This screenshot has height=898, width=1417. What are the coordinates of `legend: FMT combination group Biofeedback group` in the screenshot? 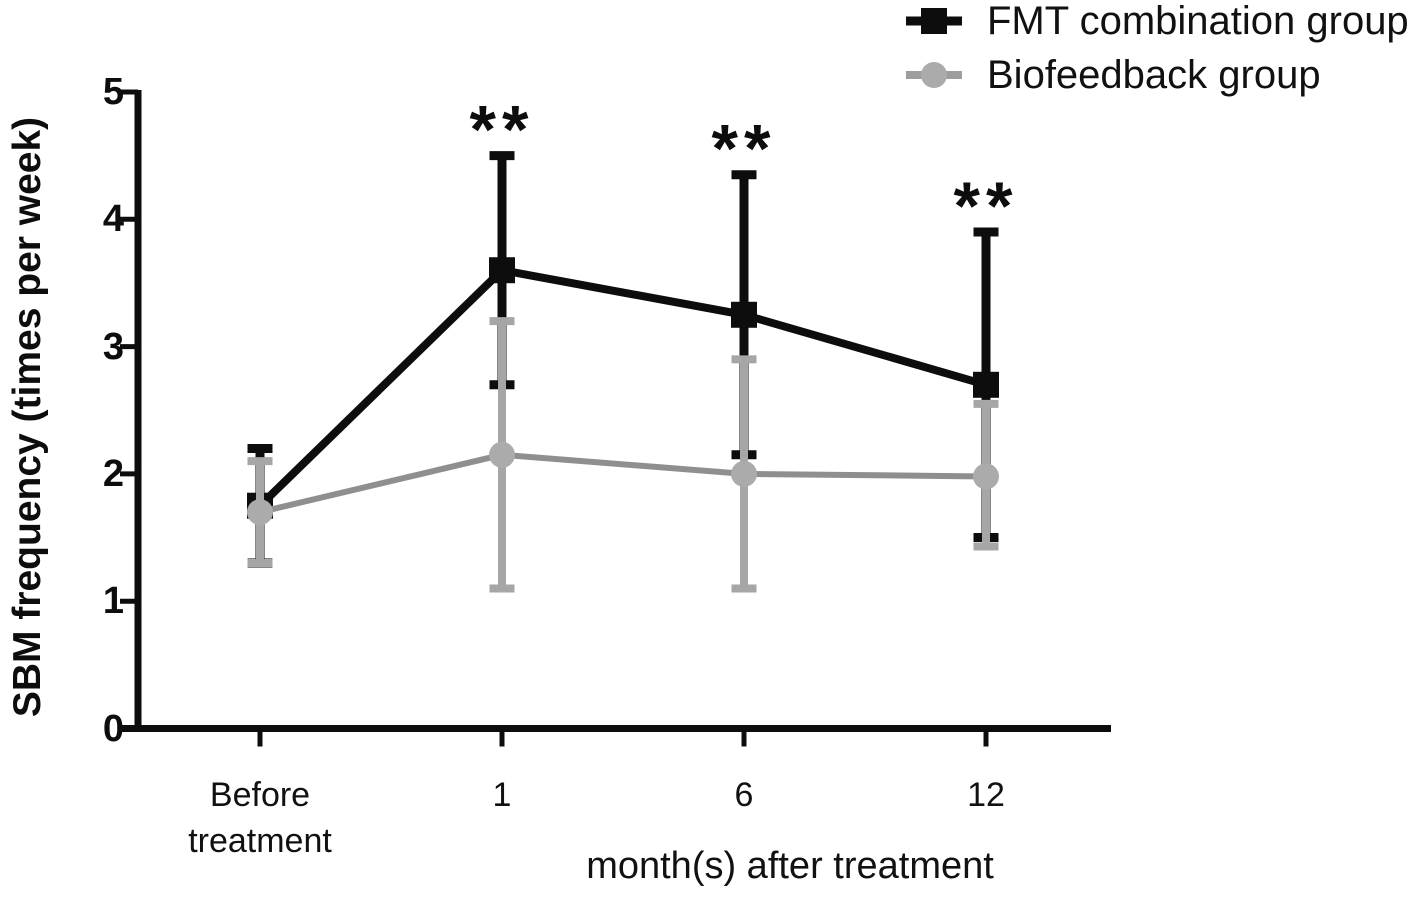 It's located at (1157, 51).